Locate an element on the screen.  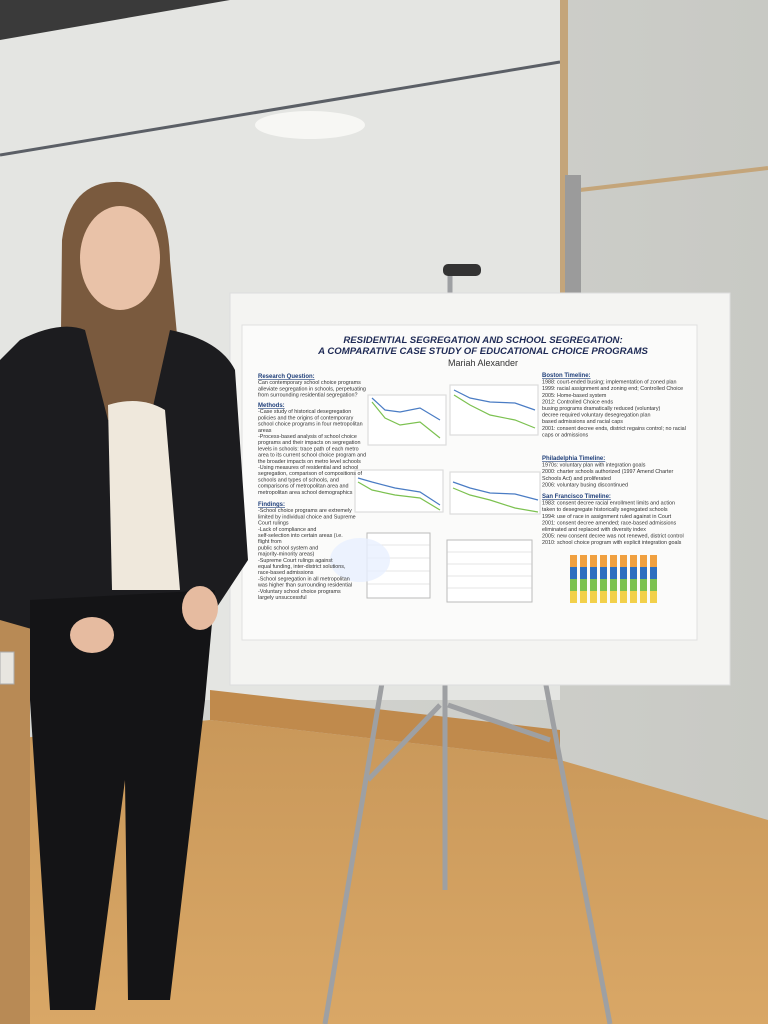
section-line: self-selection into certain areas (i.e. is located at coordinates (300, 536).